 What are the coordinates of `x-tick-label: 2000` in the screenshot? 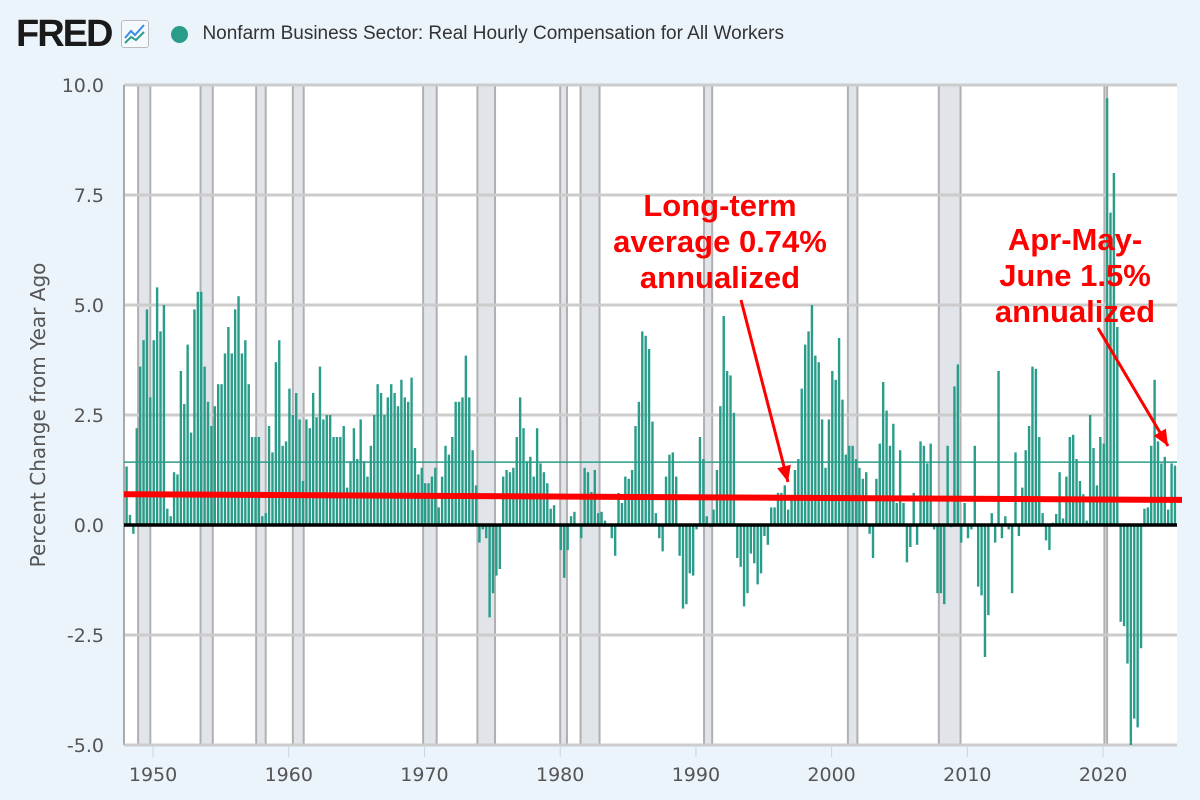 It's located at (831, 775).